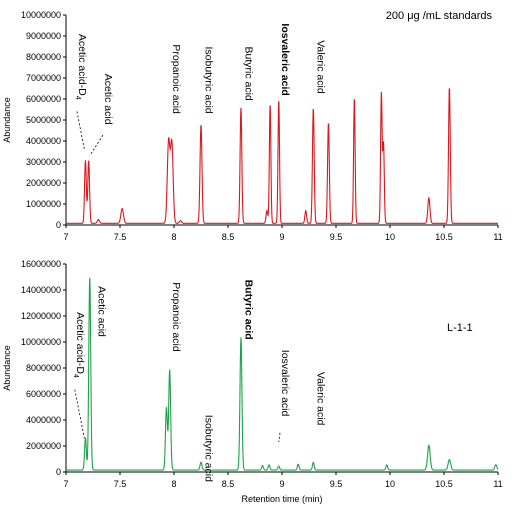  Describe the element at coordinates (281, 499) in the screenshot. I see `x-axis-title: Retention time (min)` at that location.